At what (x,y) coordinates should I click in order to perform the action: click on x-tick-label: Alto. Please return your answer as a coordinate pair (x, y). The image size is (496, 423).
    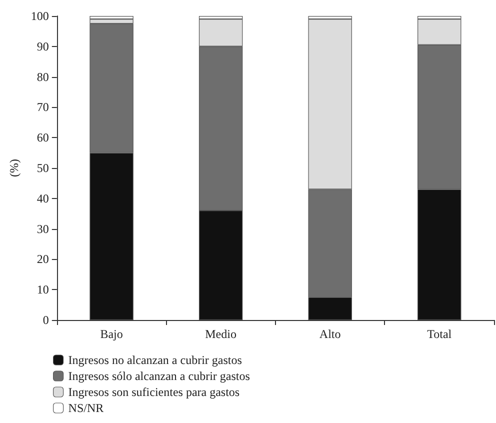
    Looking at the image, I should click on (330, 334).